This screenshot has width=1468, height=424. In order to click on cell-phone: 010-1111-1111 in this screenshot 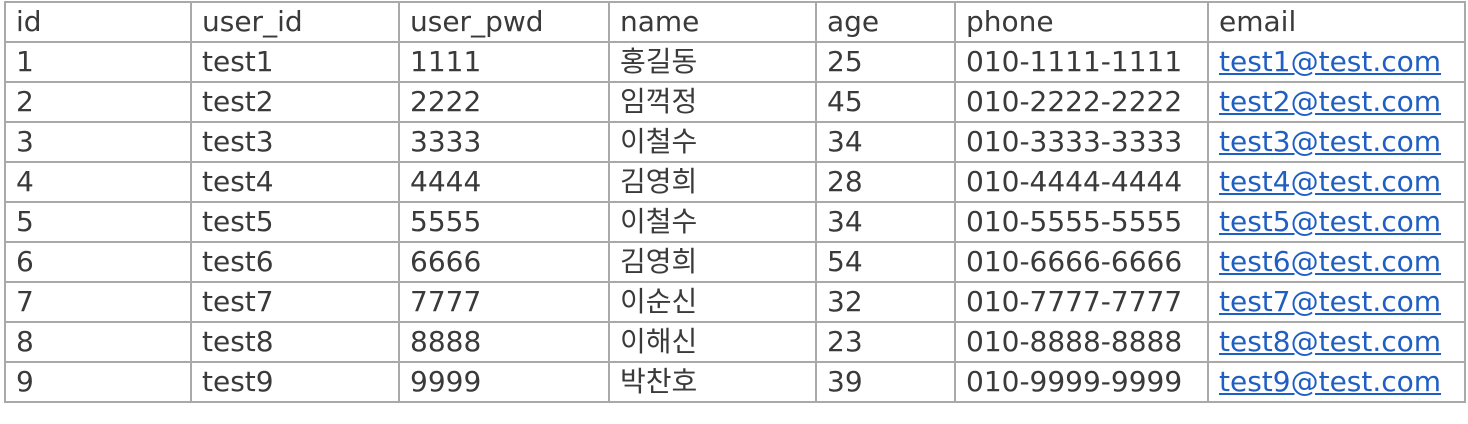, I will do `click(1081, 62)`.